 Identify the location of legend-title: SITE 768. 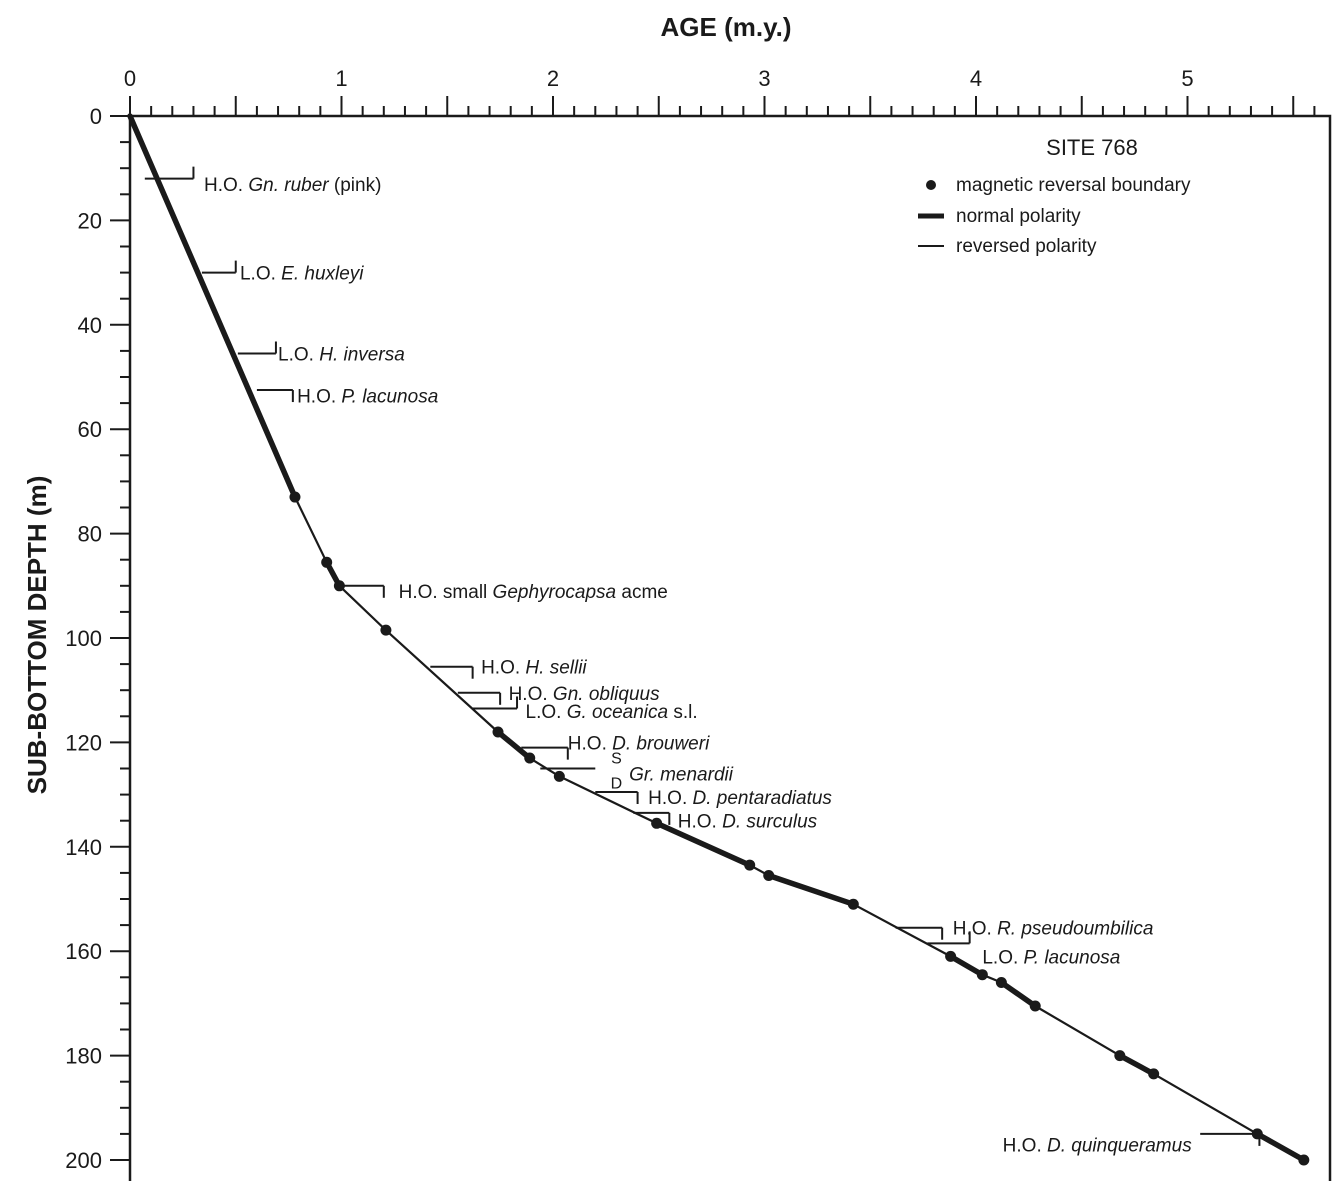
(1092, 147).